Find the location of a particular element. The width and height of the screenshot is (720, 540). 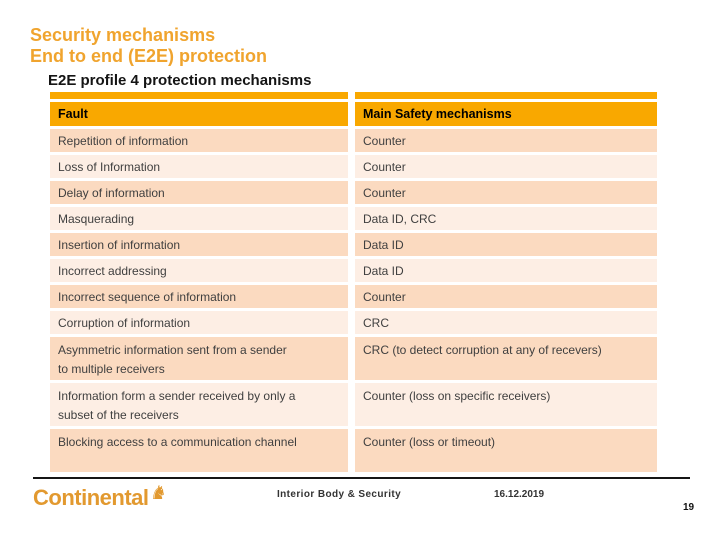

table-cell-fault: Corruption of information is located at coordinates (199, 322).